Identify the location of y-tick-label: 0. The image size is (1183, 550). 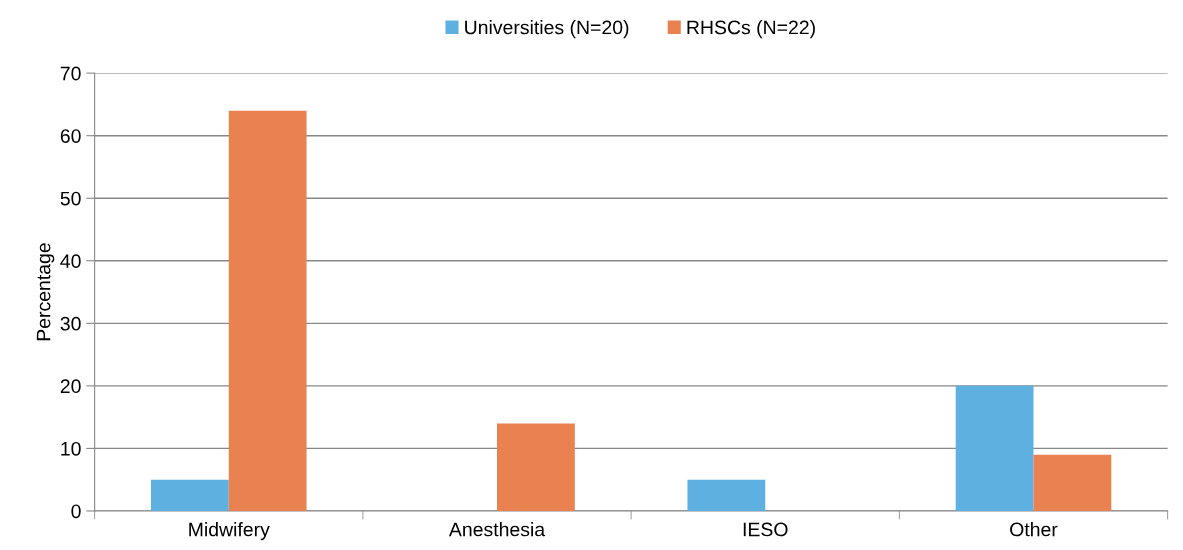
(76, 511).